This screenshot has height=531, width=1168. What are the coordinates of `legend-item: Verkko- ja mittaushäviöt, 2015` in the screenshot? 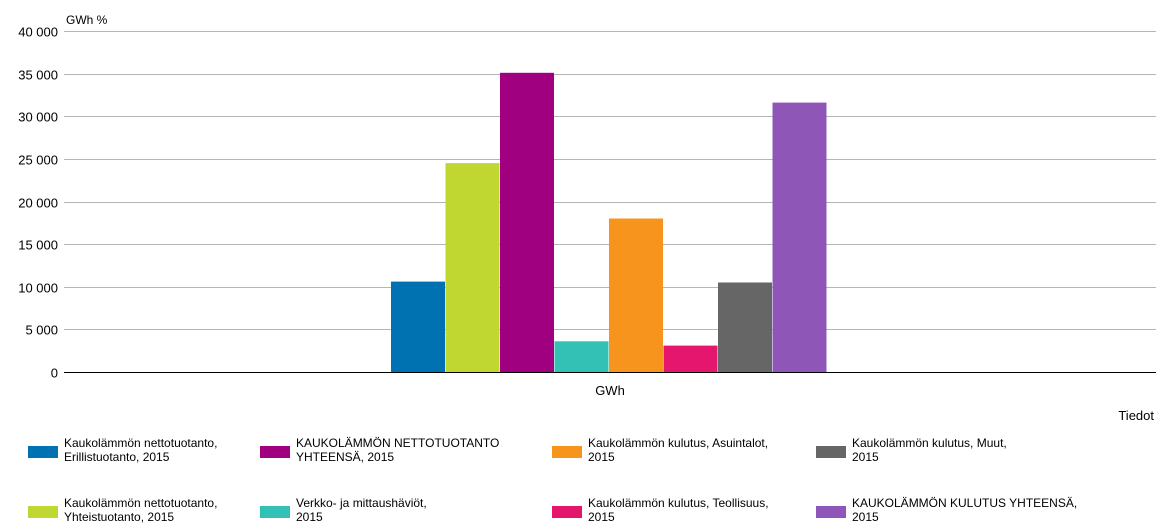 It's located at (343, 510).